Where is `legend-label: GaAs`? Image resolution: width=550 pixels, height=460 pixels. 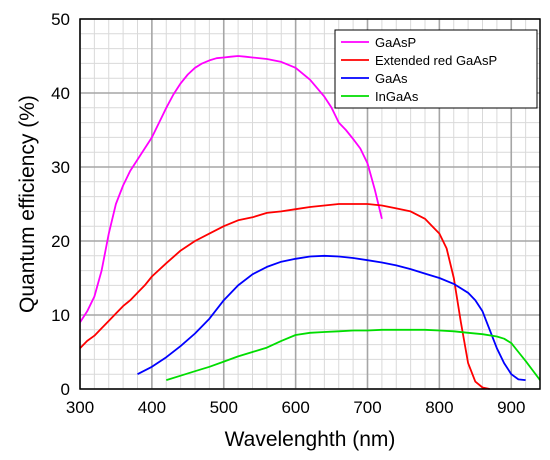 legend-label: GaAs is located at coordinates (391, 78).